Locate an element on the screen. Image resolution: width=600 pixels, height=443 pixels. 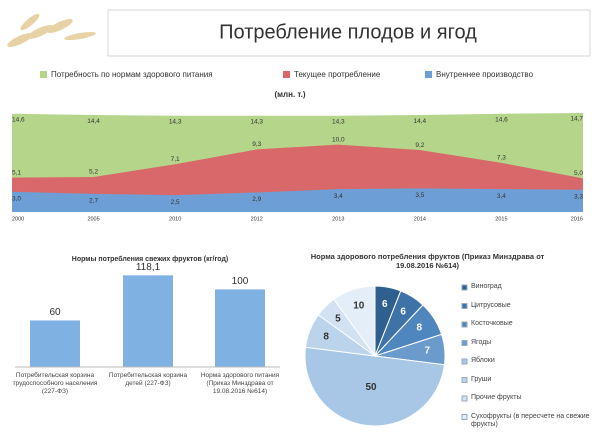
legend-label: Прочие фрукты is located at coordinates (496, 397).